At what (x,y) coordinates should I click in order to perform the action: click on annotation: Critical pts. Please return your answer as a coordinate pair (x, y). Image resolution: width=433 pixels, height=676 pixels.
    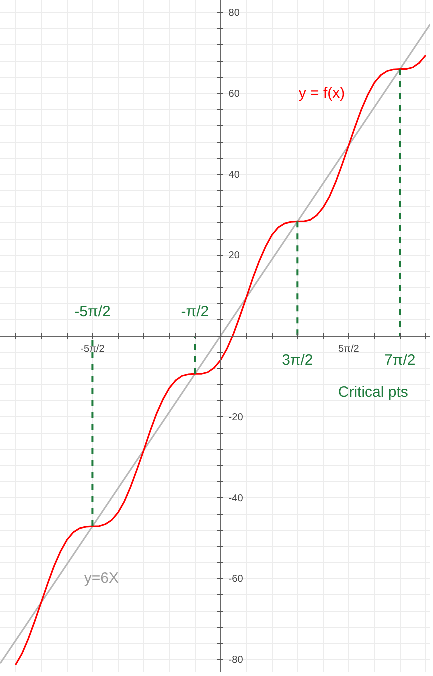
    Looking at the image, I should click on (373, 393).